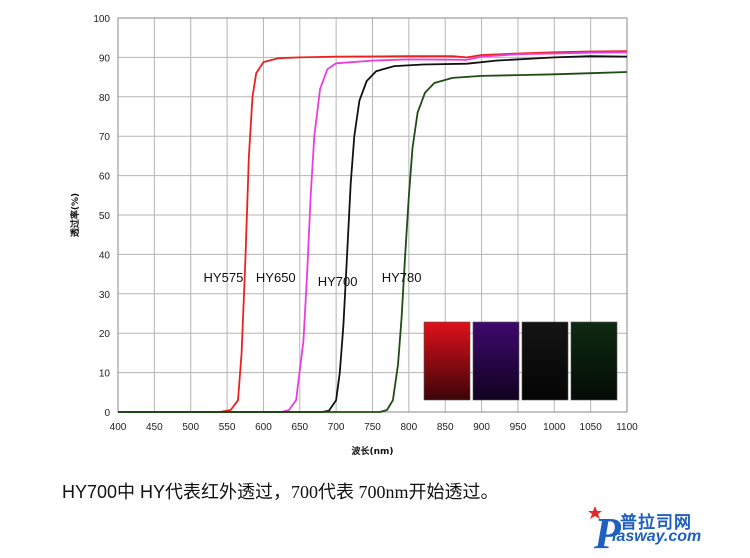 This screenshot has height=558, width=750. I want to click on series-label-hy780: HY780, so click(402, 277).